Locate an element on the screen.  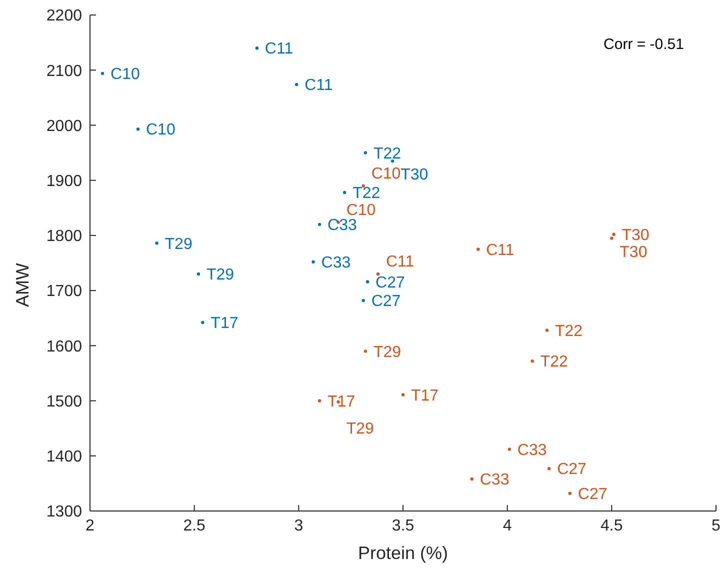
x-tick-label: 3 is located at coordinates (299, 525).